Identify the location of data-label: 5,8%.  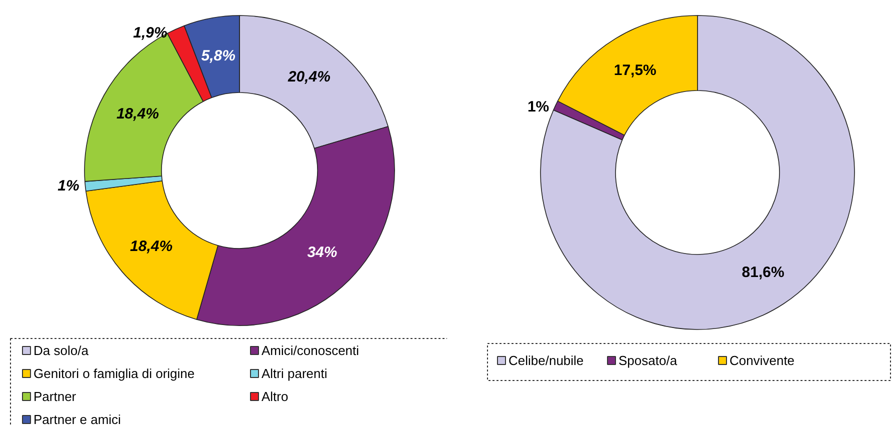
(218, 55).